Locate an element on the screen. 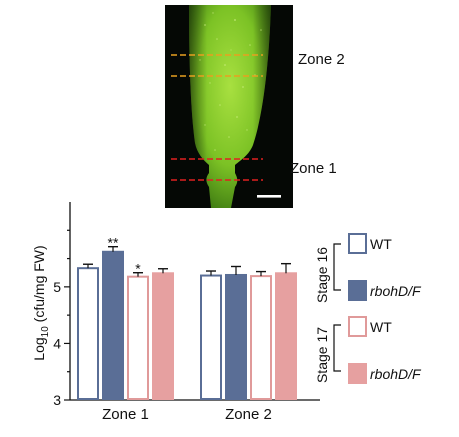  legend-stage17-label: Stage 17 is located at coordinates (322, 355).